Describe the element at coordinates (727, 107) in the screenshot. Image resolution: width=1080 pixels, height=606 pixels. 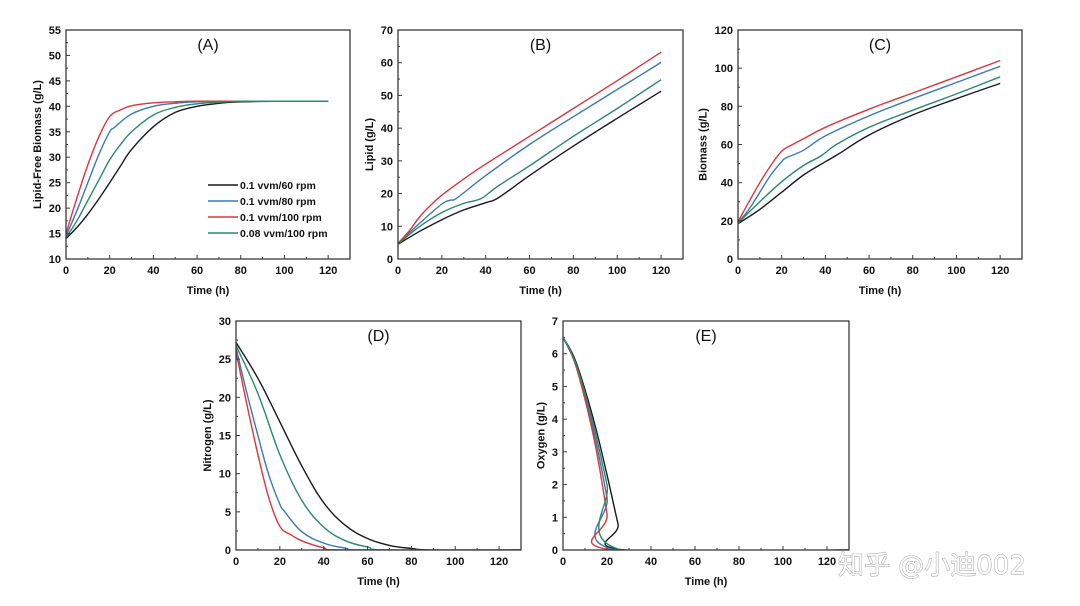
I see `y-tick-label: 80` at that location.